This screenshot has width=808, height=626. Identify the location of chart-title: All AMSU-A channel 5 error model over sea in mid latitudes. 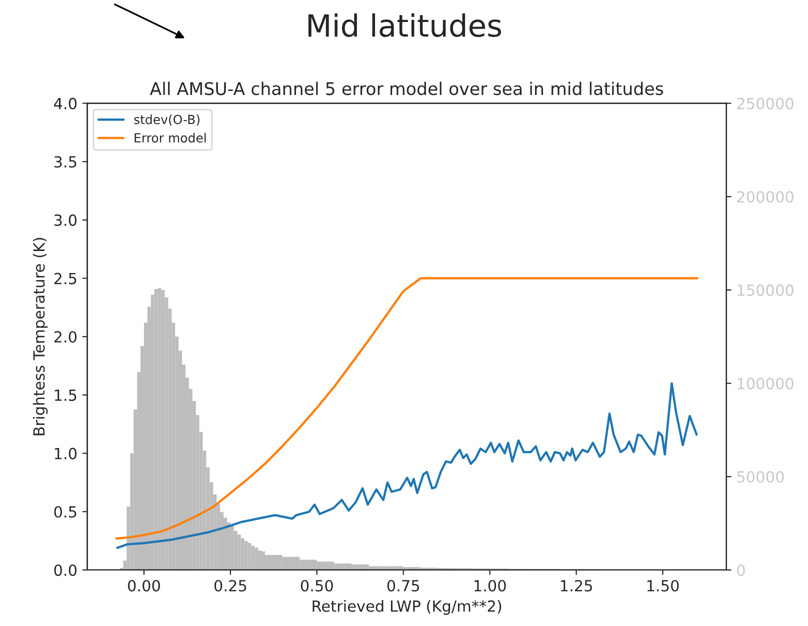
(407, 89).